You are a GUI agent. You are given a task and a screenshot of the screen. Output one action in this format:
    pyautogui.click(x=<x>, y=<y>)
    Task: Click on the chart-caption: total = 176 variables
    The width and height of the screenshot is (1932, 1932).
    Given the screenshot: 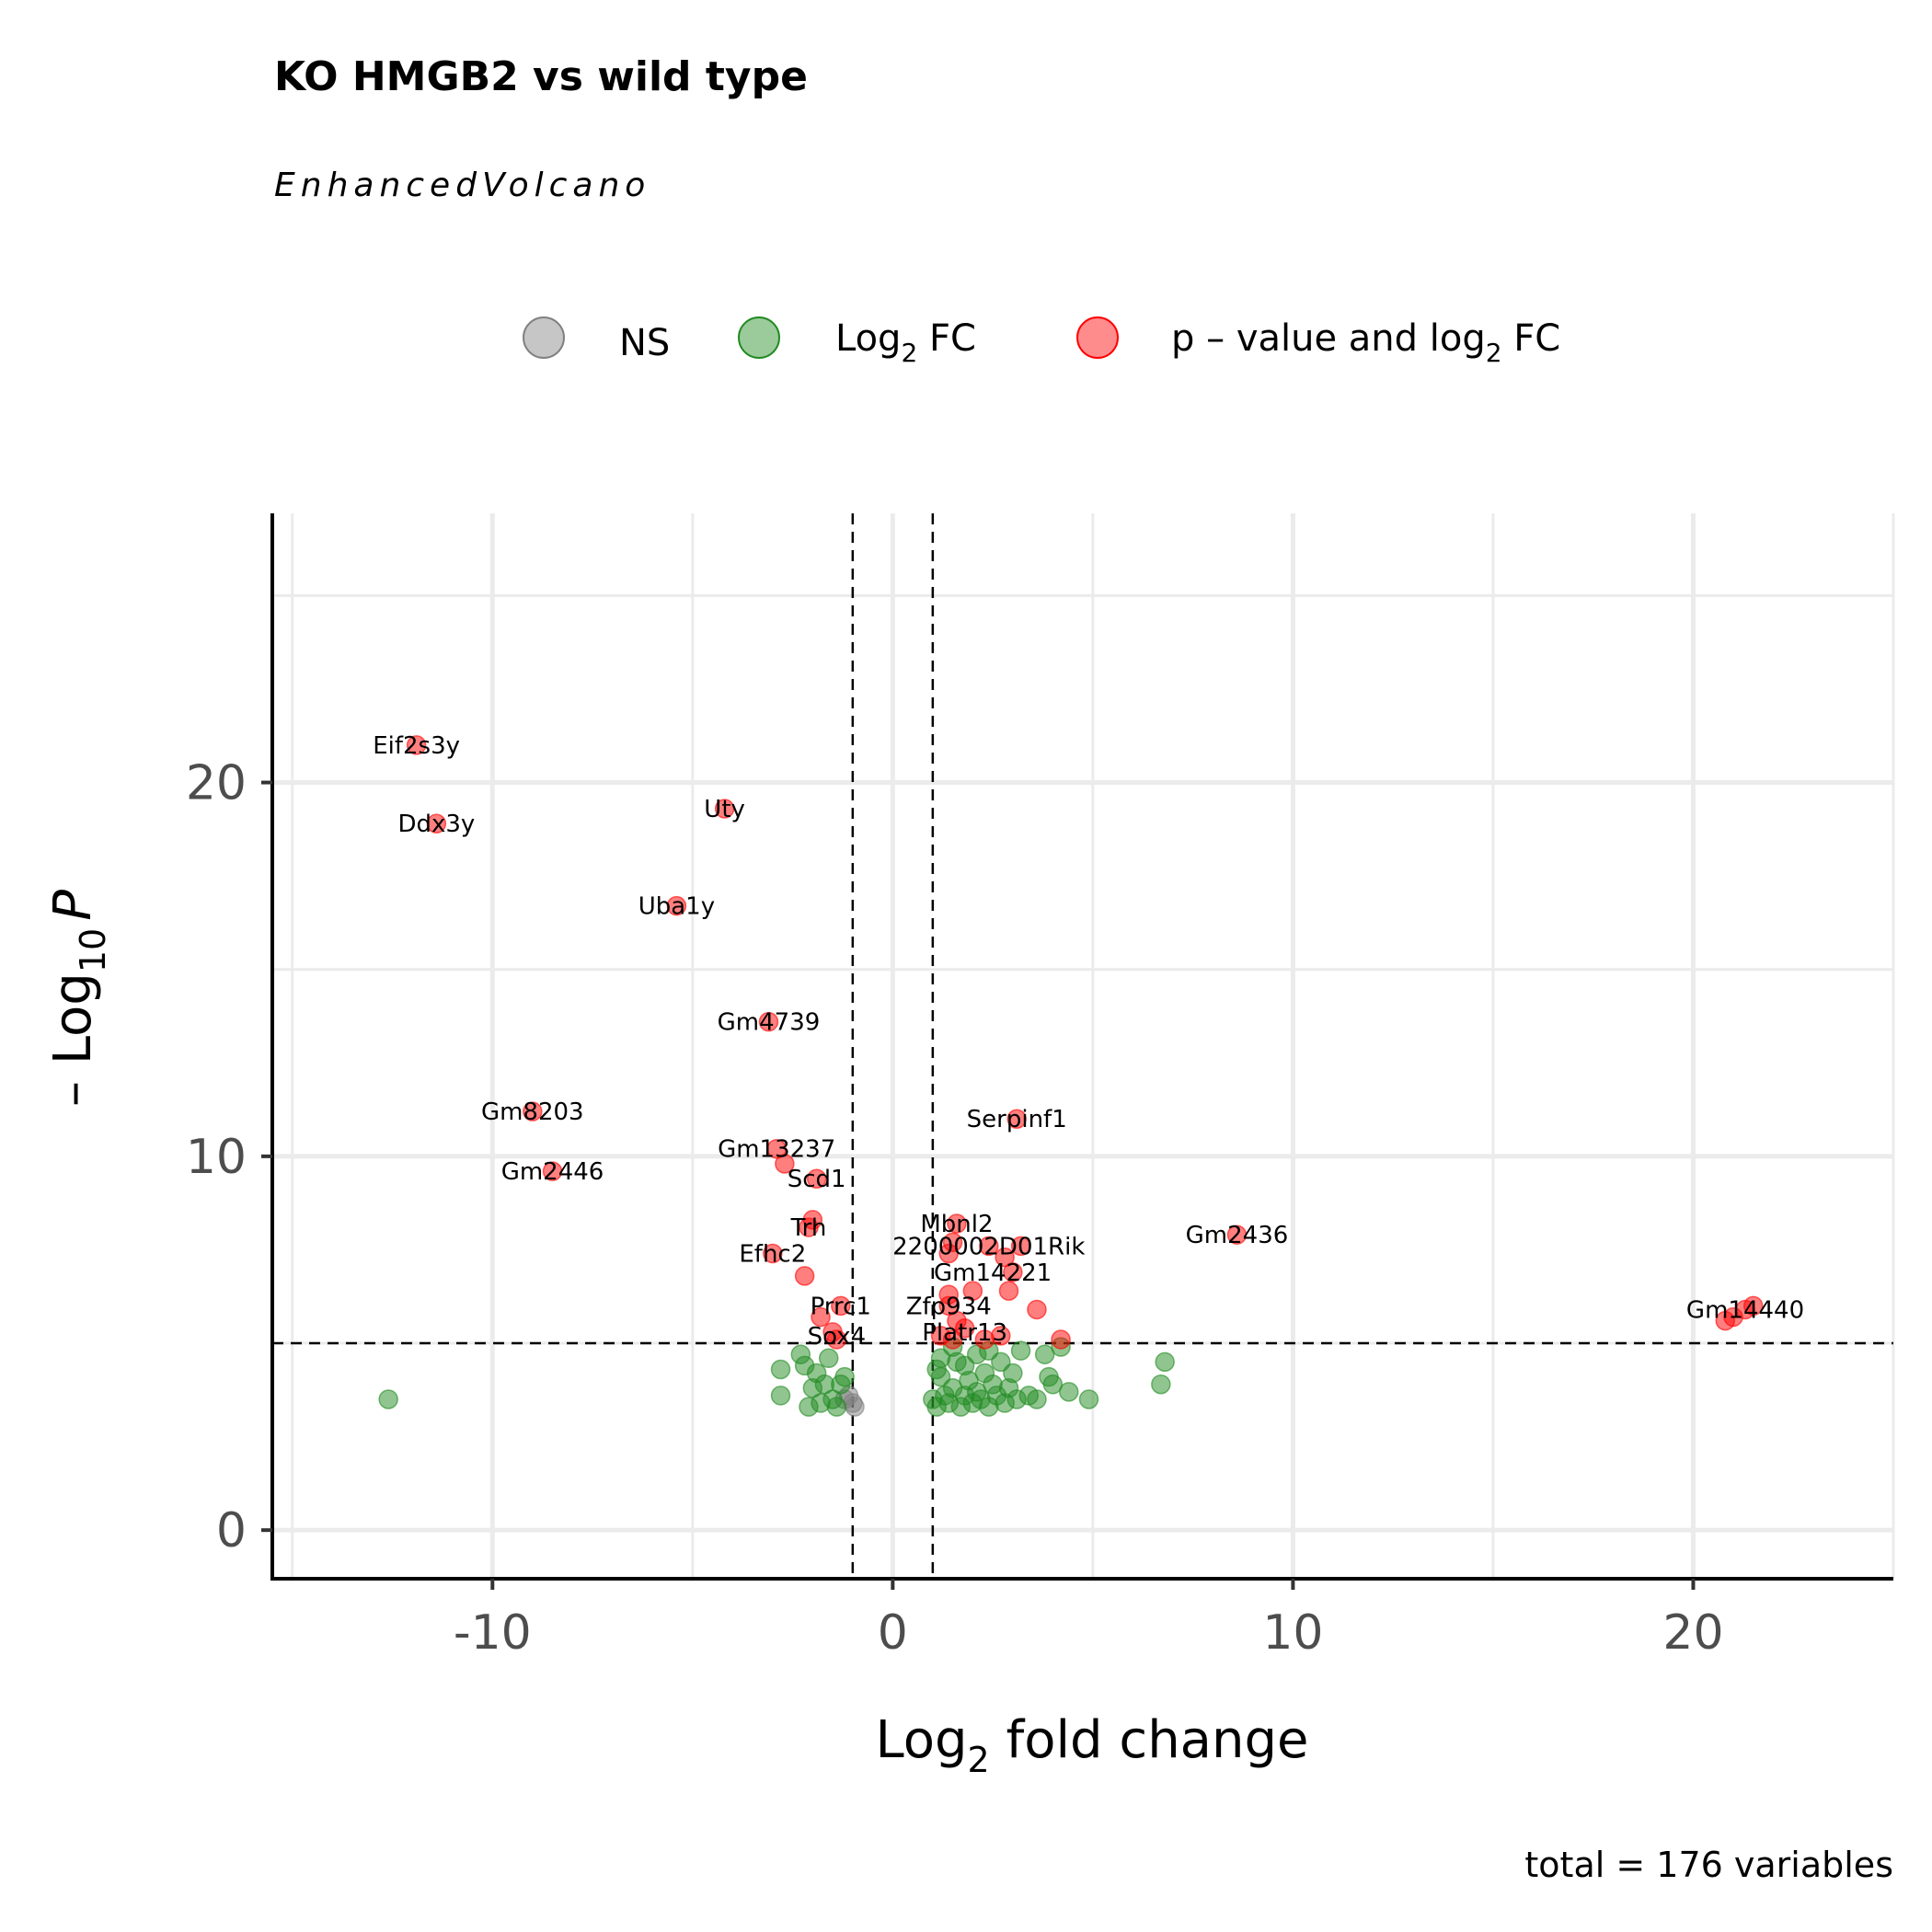 What is the action you would take?
    pyautogui.click(x=1708, y=1865)
    